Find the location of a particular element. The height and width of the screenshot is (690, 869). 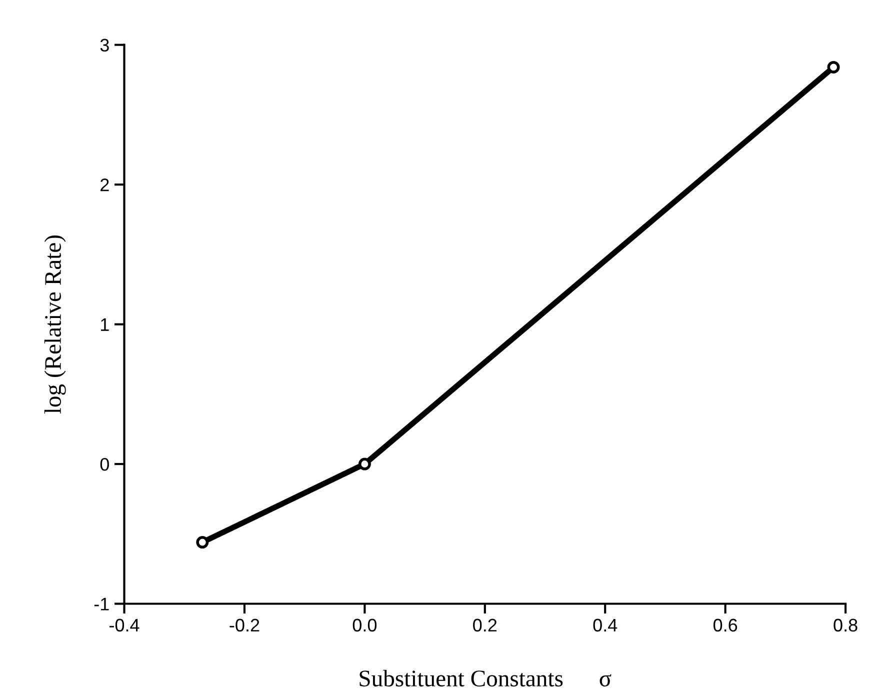

y-tick-label: 0 is located at coordinates (104, 464).